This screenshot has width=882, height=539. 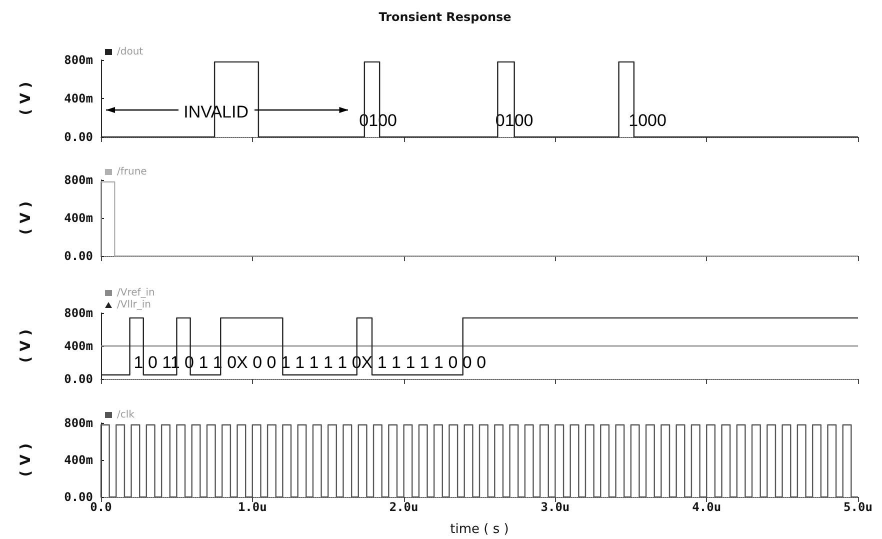 What do you see at coordinates (136, 293) in the screenshot?
I see `legend-label: /Vref_in` at bounding box center [136, 293].